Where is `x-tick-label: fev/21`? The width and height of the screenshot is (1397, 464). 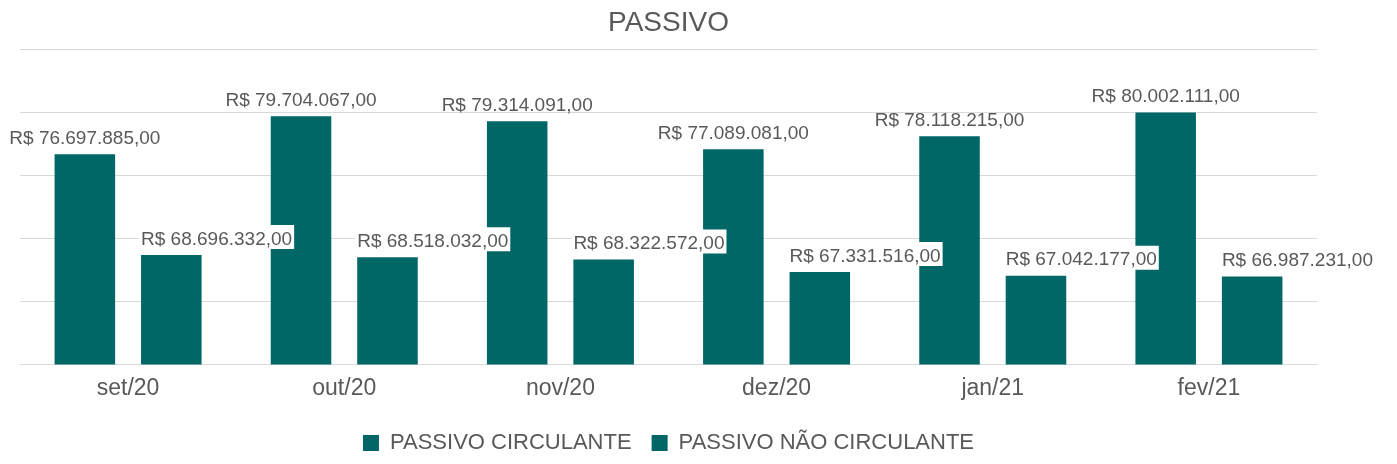
x-tick-label: fev/21 is located at coordinates (1209, 386).